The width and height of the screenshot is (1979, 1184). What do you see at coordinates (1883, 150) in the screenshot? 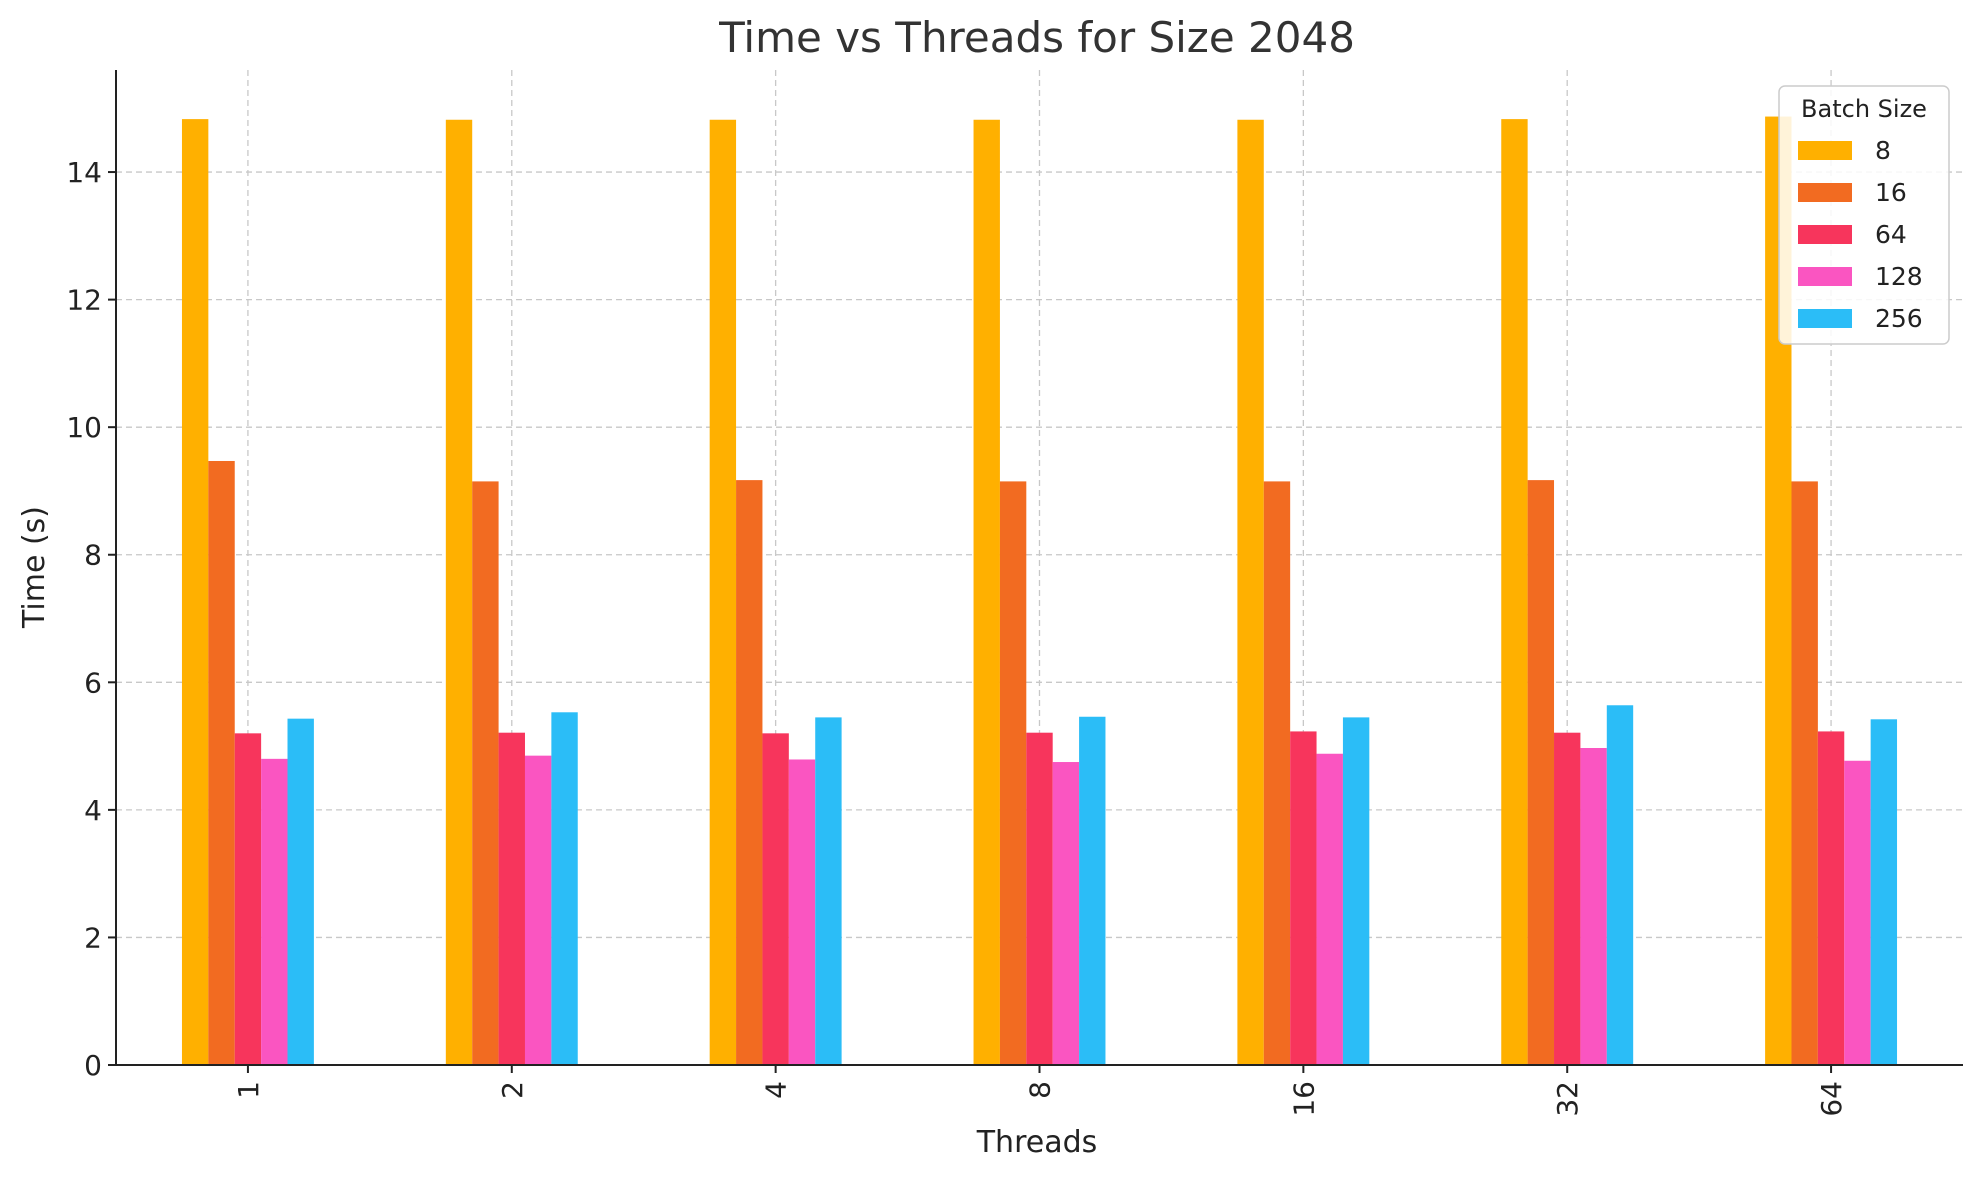
I see `legend-label-8: 8` at bounding box center [1883, 150].